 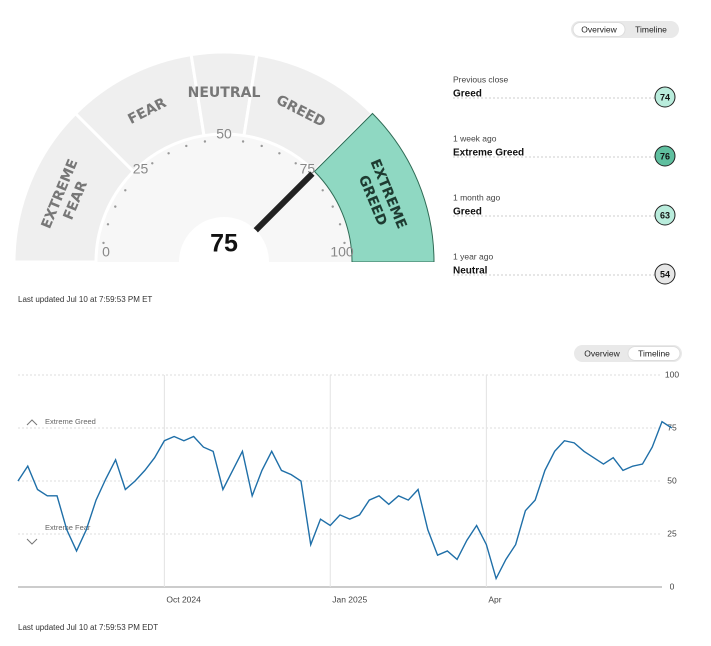 I want to click on history-label: Previous close, so click(x=481, y=79).